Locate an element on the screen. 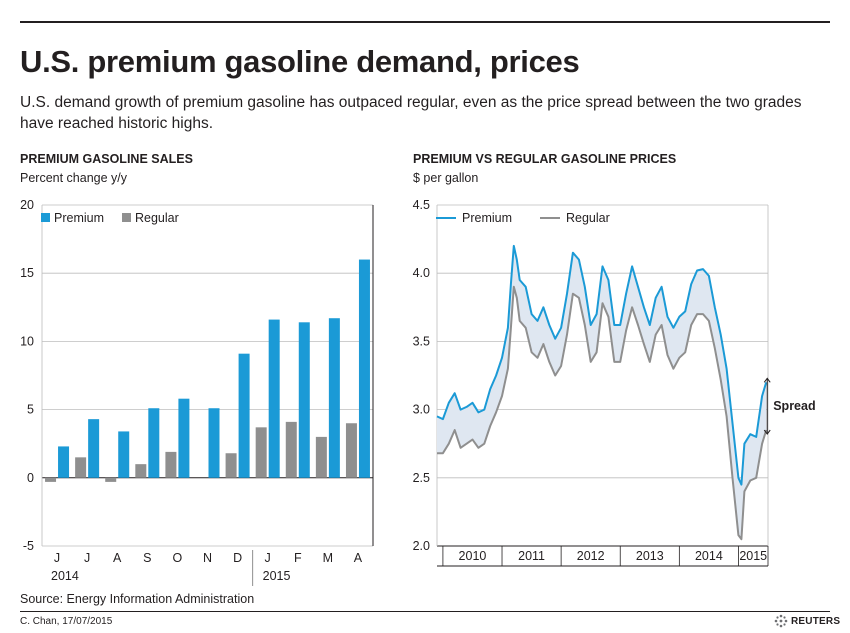  spread-label: Spread is located at coordinates (794, 406).